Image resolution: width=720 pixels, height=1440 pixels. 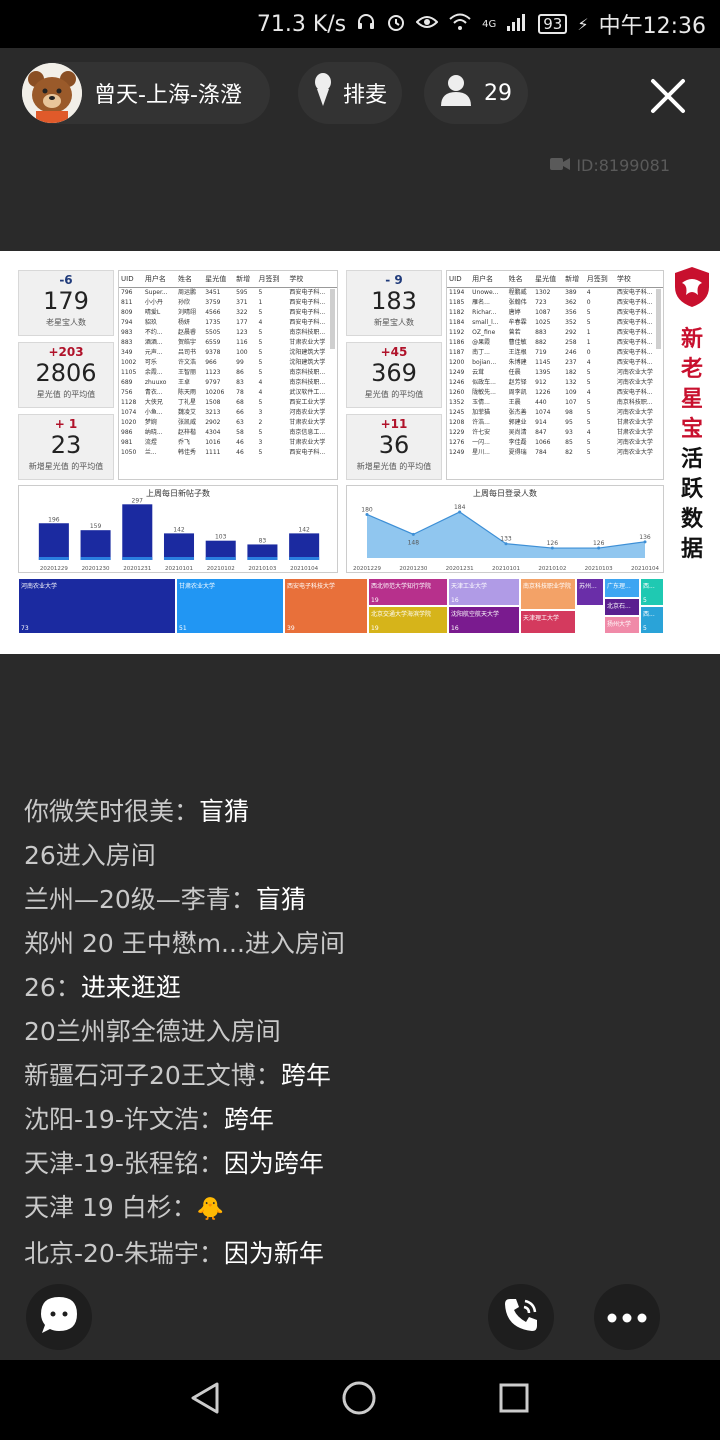 What do you see at coordinates (588, 352) in the screenshot?
I see `table-cell: 0` at bounding box center [588, 352].